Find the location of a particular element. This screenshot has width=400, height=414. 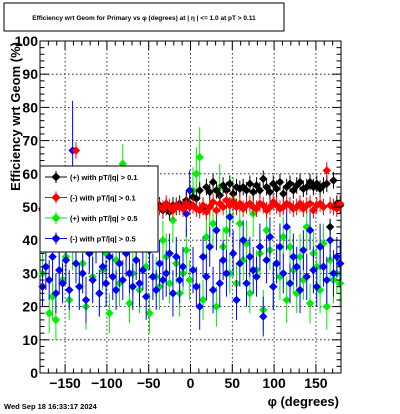

y-tick-label: 0 is located at coordinates (34, 373).